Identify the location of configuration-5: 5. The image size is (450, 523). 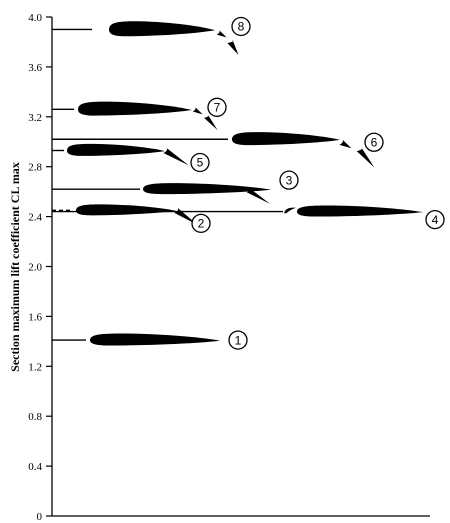
(131, 158).